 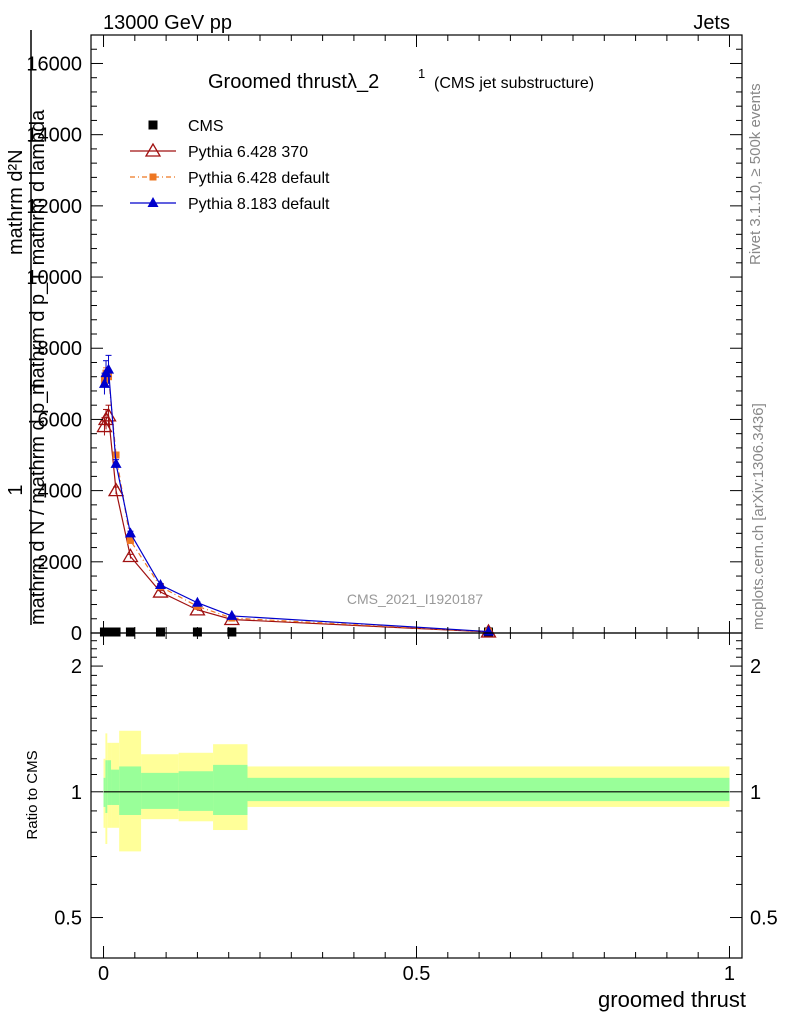 What do you see at coordinates (60, 349) in the screenshot?
I see `y-tick-label: 8000` at bounding box center [60, 349].